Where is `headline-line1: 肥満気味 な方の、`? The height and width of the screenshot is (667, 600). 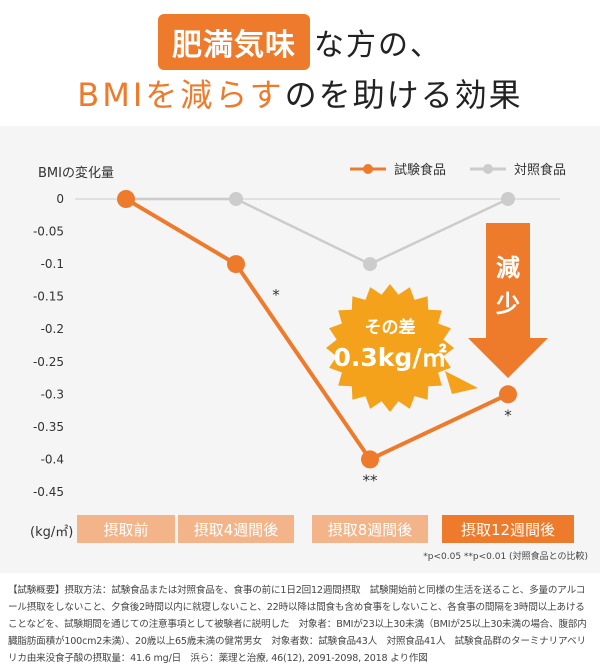 headline-line1: 肥満気味 な方の、 is located at coordinates (300, 42).